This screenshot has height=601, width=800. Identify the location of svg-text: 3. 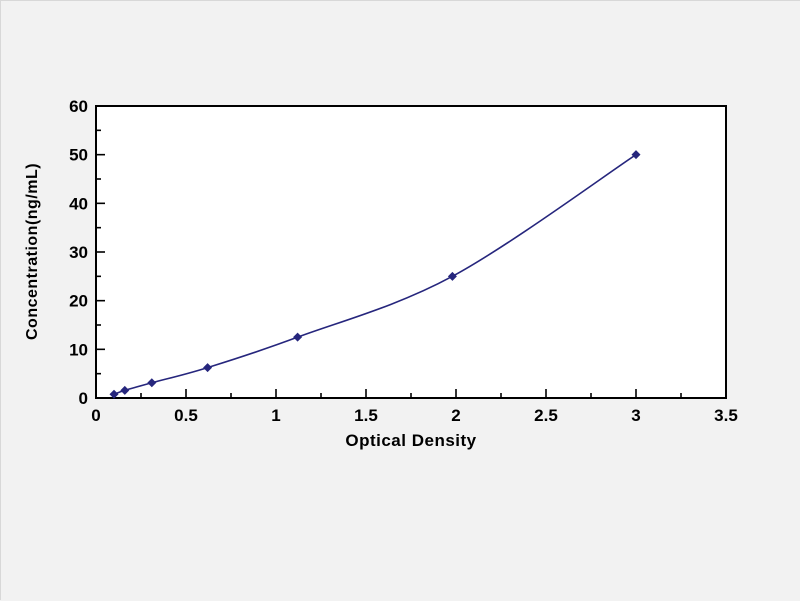
(635, 415).